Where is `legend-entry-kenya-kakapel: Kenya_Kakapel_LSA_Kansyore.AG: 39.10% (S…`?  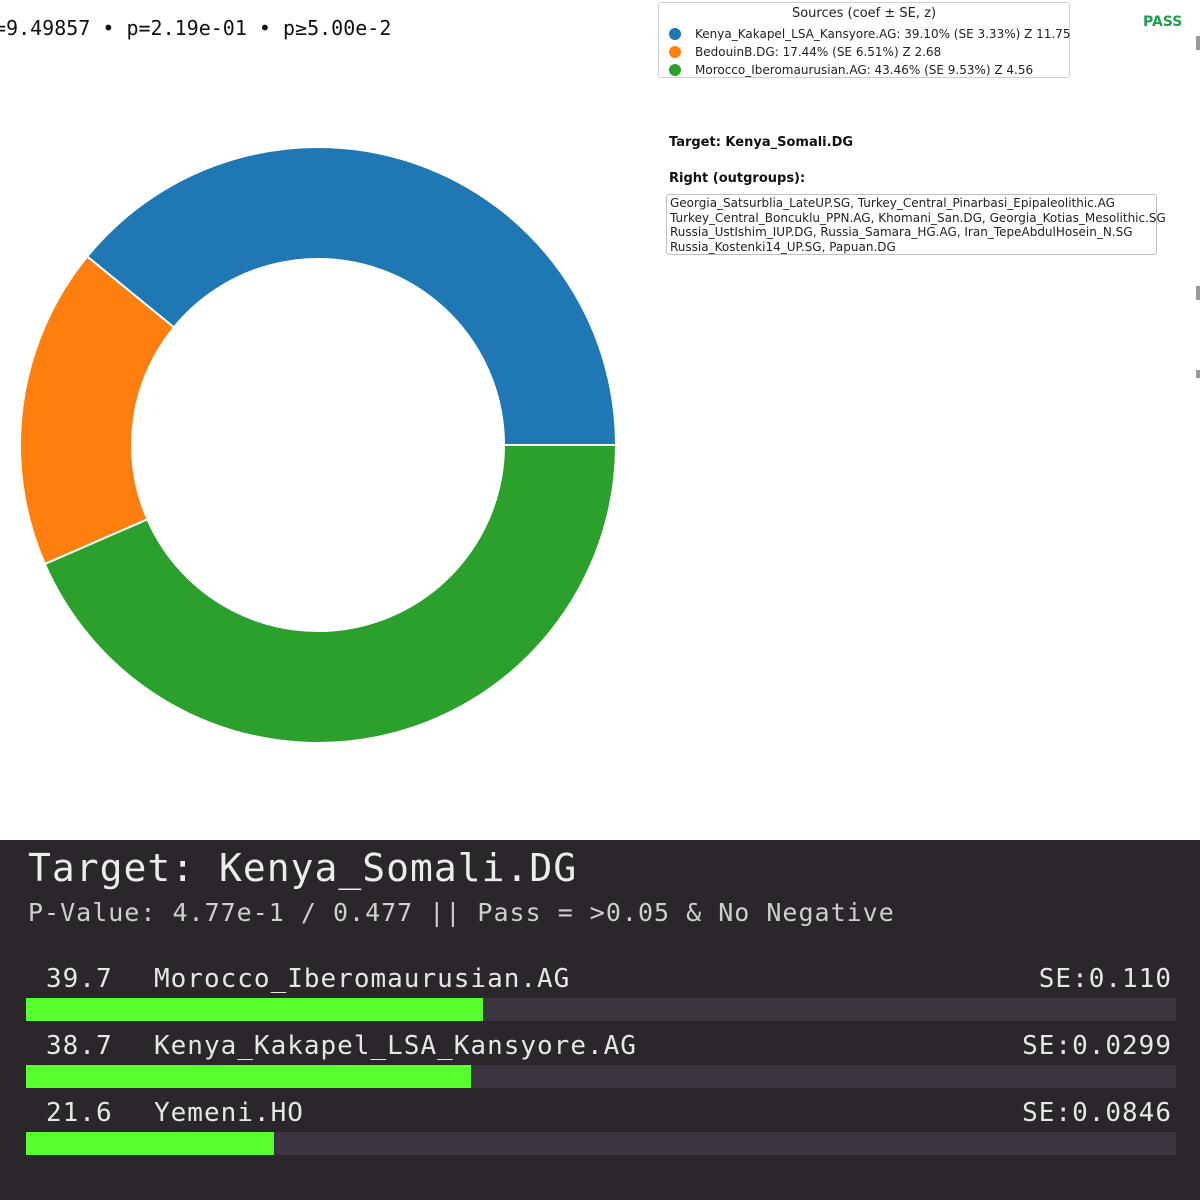
legend-entry-kenya-kakapel: Kenya_Kakapel_LSA_Kansyore.AG: 39.10% (S… is located at coordinates (870, 34).